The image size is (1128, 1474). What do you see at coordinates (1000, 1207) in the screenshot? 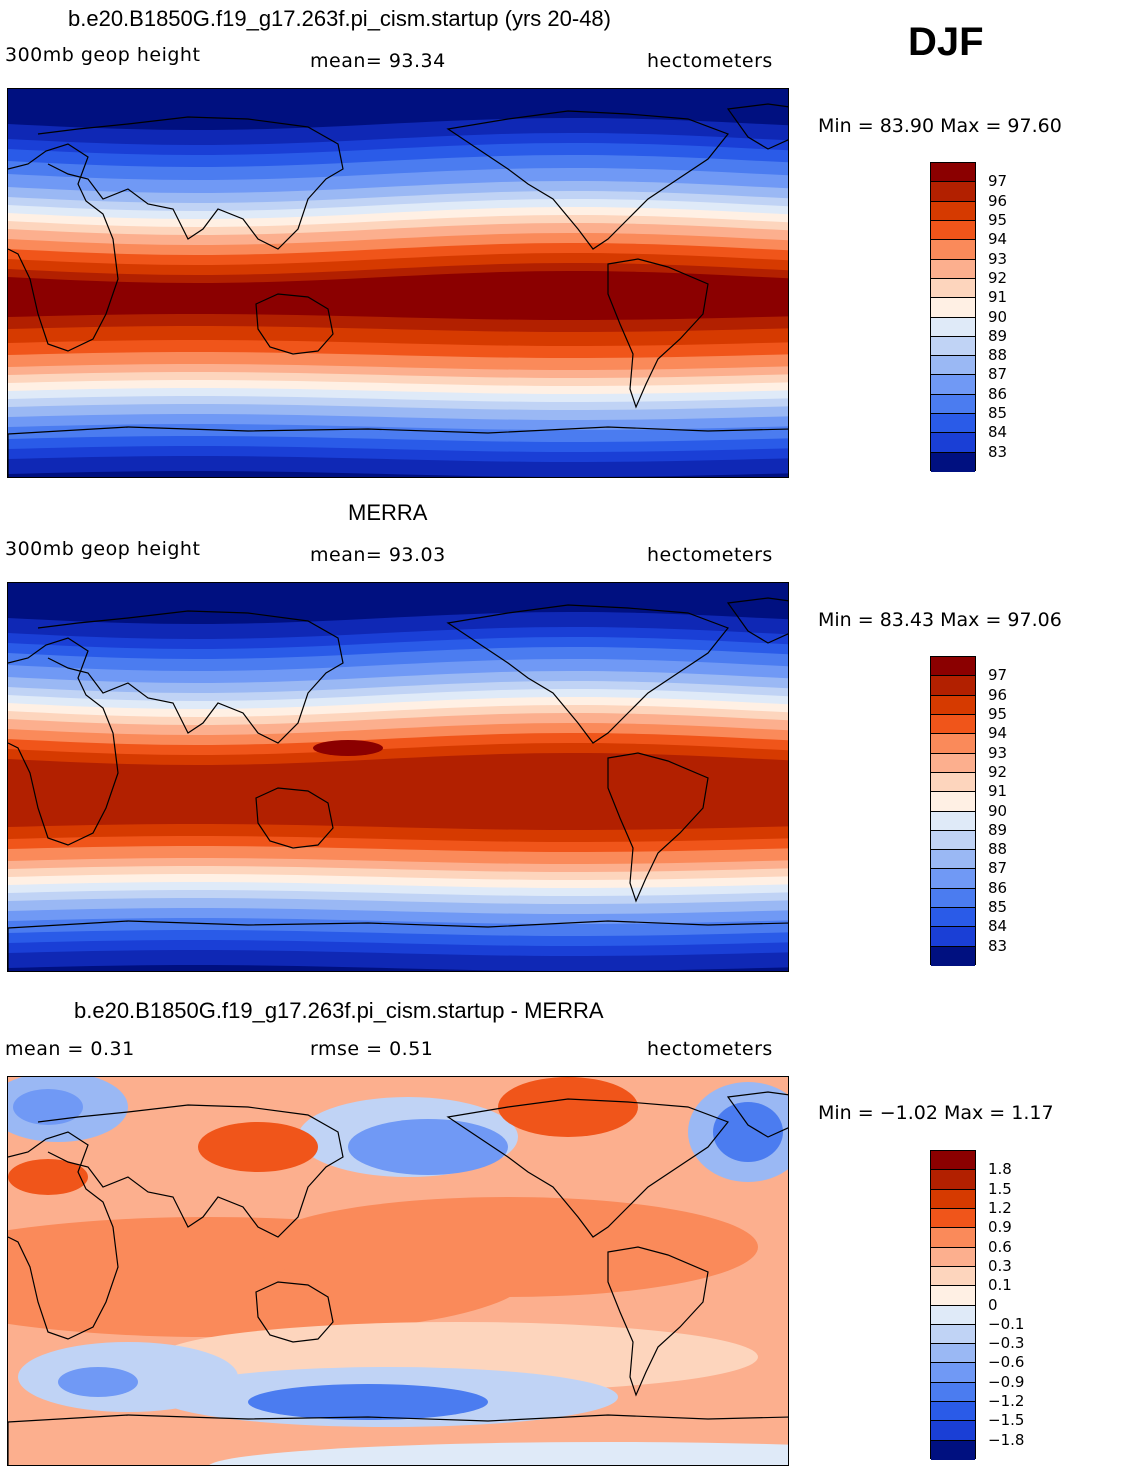
I see `colorbar-tick-label: 1.2` at bounding box center [1000, 1207].